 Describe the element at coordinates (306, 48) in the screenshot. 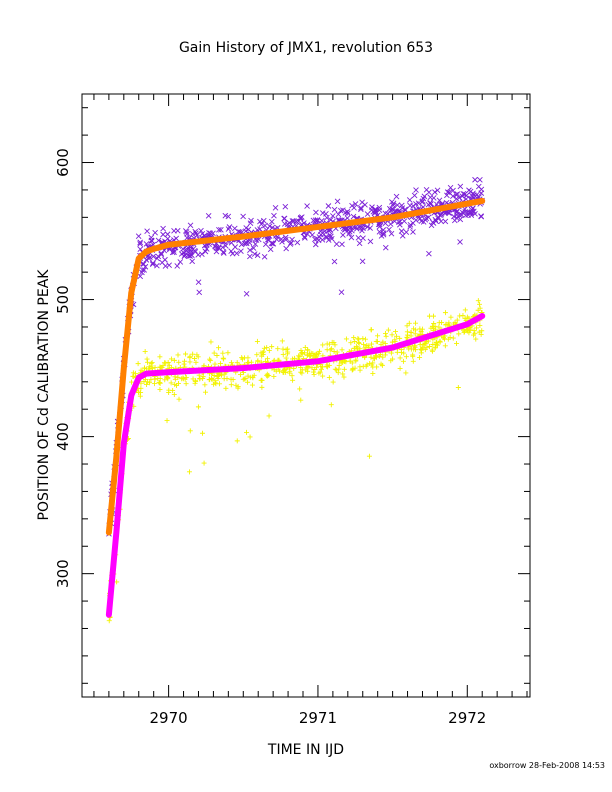

I see `chart-title: Gain History of JMX1, revolution 653` at that location.